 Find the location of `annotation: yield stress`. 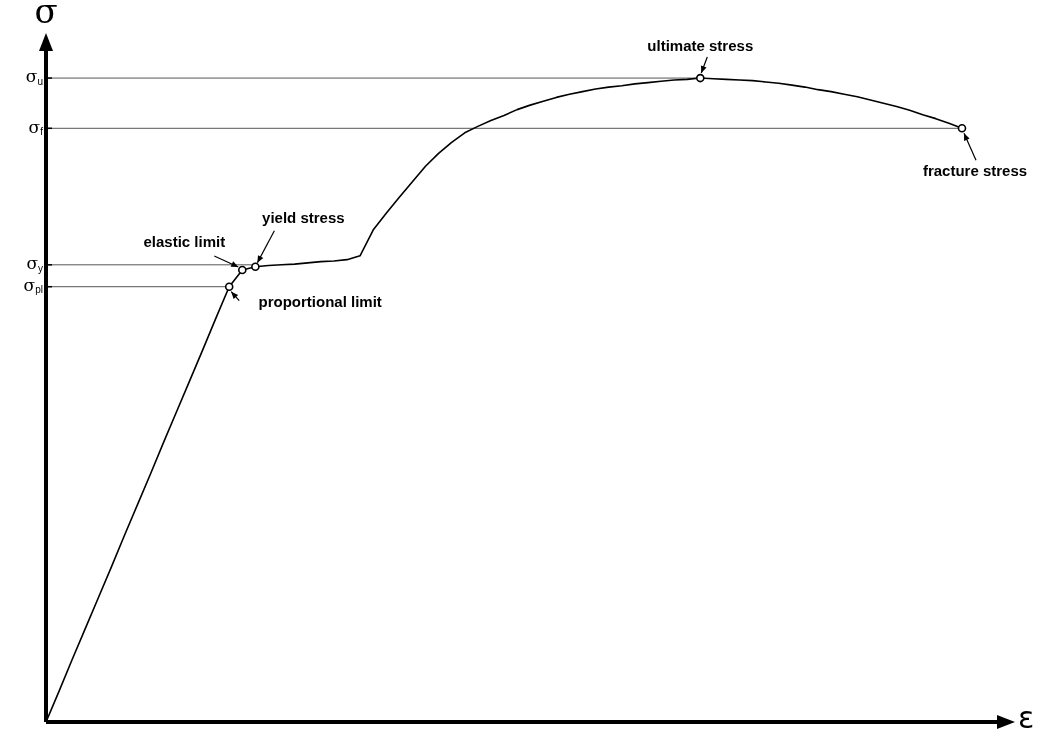

annotation: yield stress is located at coordinates (303, 217).